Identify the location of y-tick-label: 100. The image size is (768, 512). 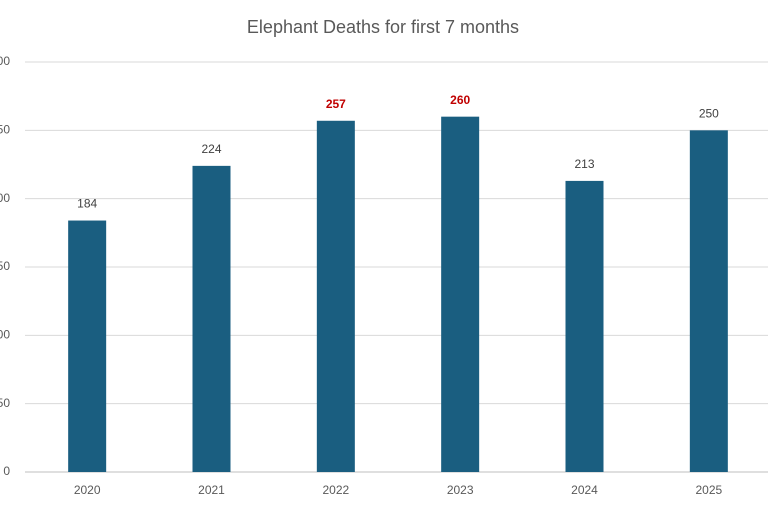
(5, 335).